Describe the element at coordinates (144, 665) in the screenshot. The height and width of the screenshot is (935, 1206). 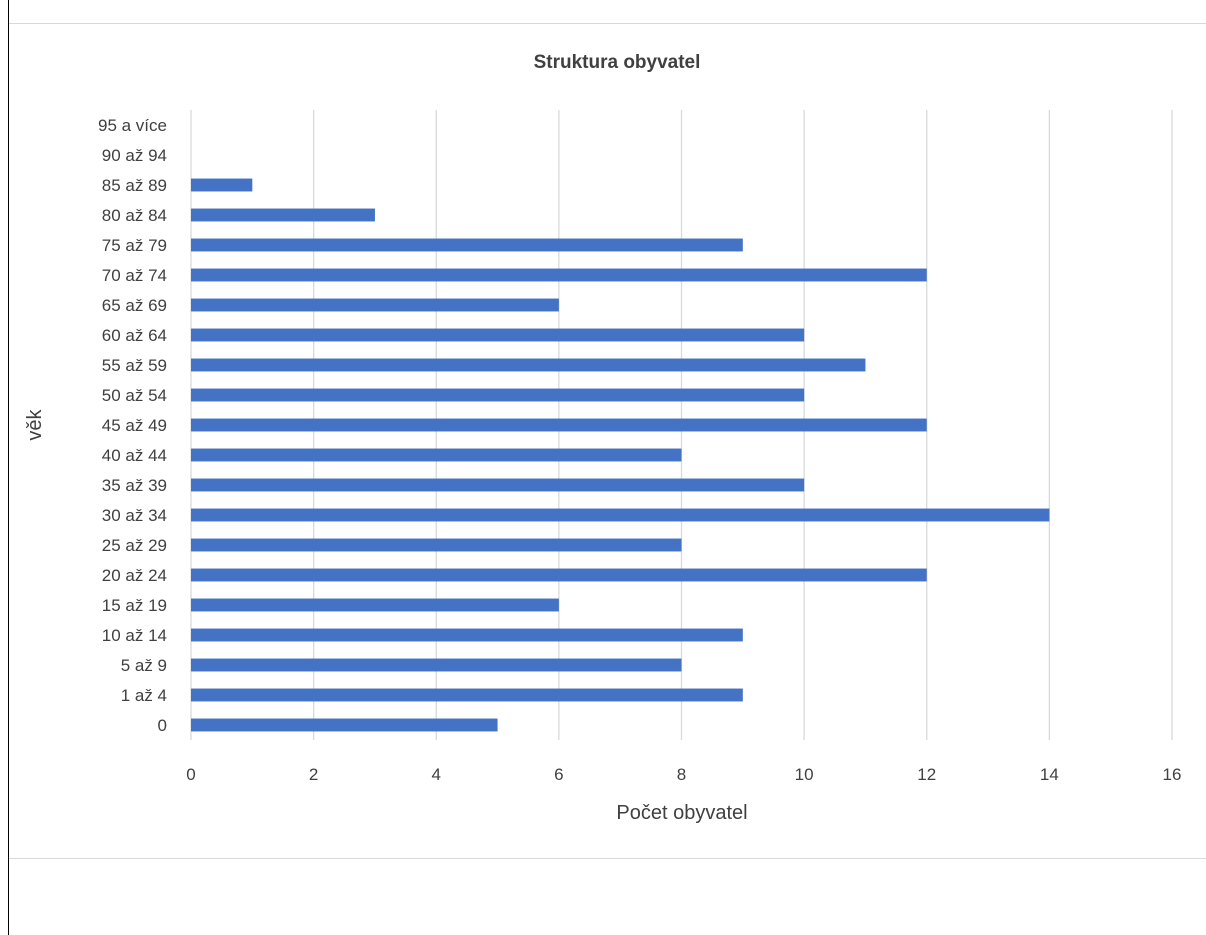
I see `y-tick-label: 5 až 9` at that location.